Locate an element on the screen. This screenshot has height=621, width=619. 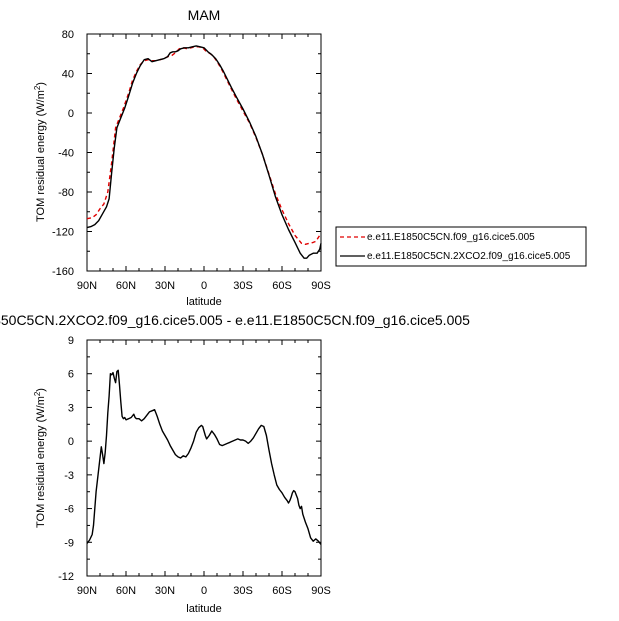
y-tick-label: 6 is located at coordinates (71, 375).